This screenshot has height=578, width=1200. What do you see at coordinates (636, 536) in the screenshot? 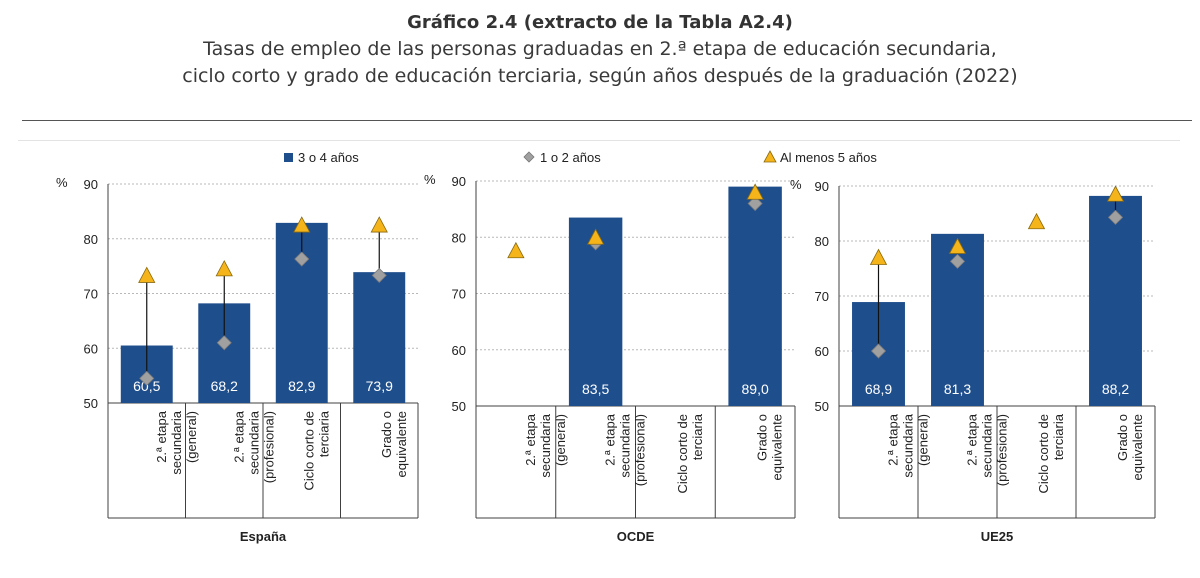
I see `panel-name-label: OCDE` at bounding box center [636, 536].